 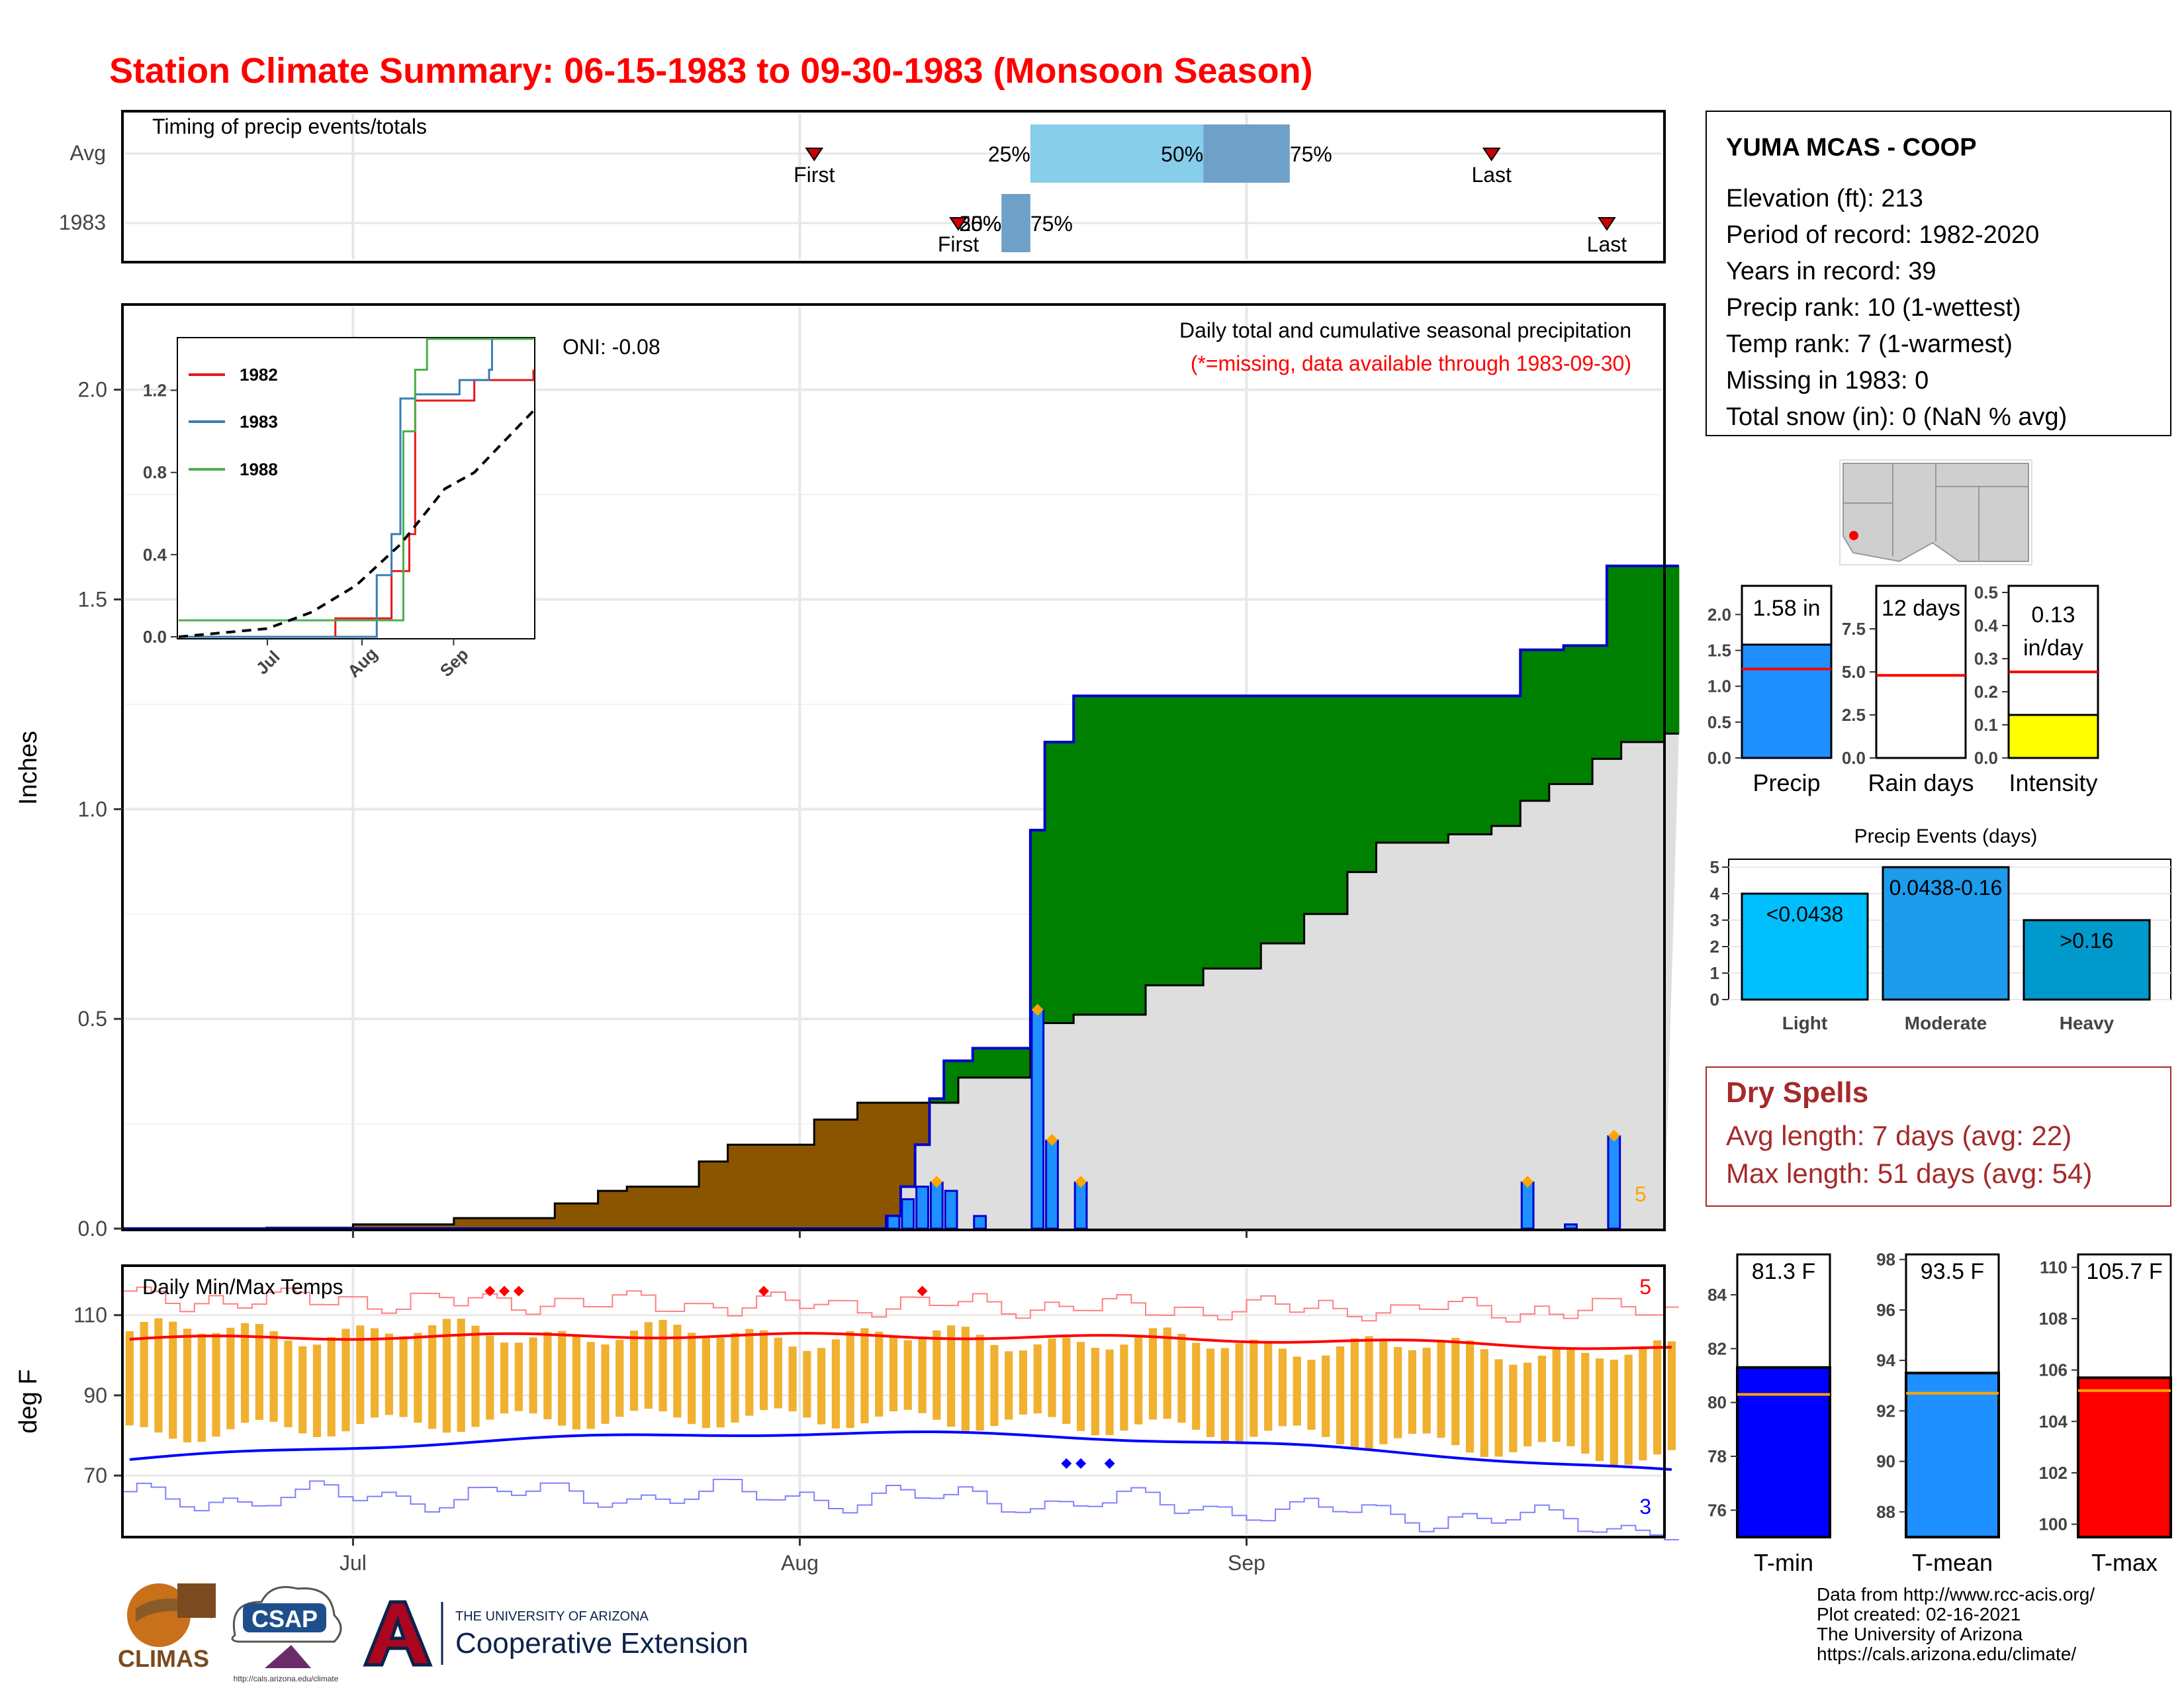 What do you see at coordinates (1946, 888) in the screenshot?
I see `events-bar-label: 0.0438-0.16` at bounding box center [1946, 888].